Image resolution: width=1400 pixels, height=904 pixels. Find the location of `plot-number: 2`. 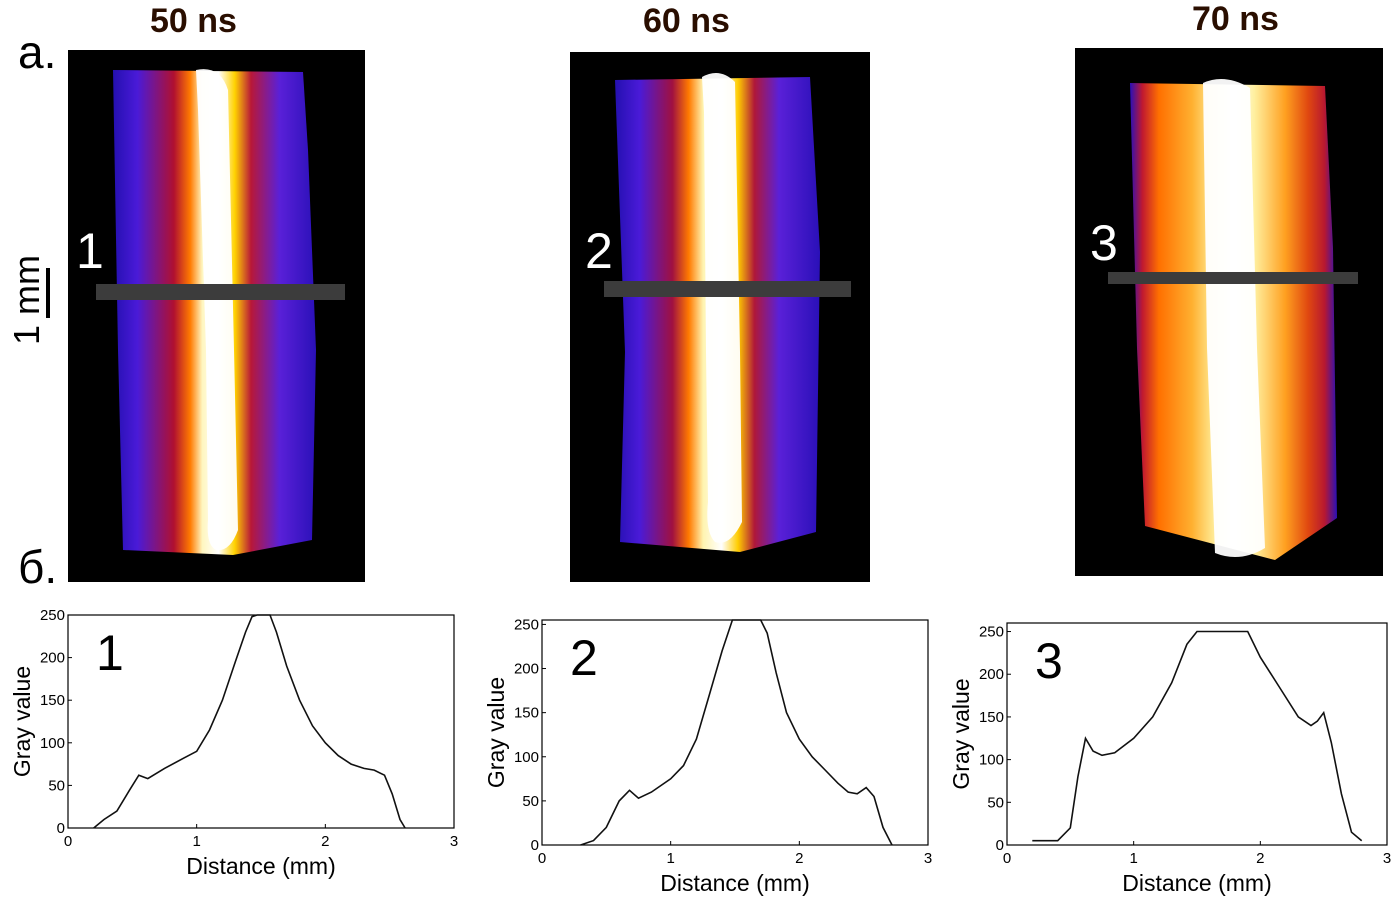

plot-number: 2 is located at coordinates (584, 658).